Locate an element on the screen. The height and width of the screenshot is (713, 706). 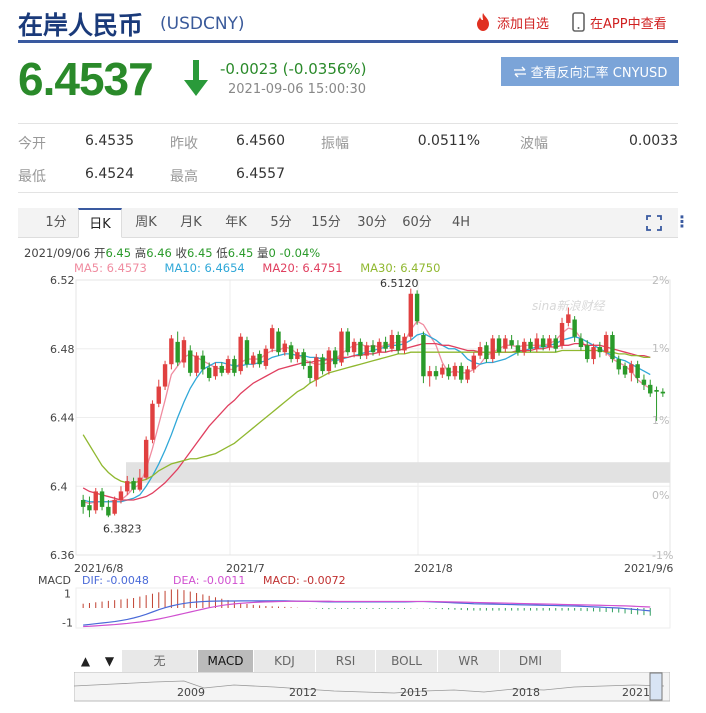
legend-ma10: MA10: 6.4654 is located at coordinates (204, 268).